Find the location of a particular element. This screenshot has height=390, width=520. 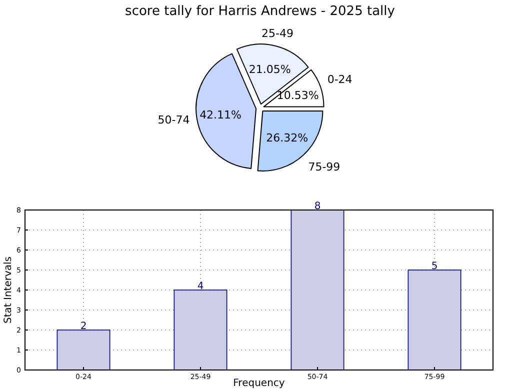

slice-label: 75-99 is located at coordinates (324, 167).